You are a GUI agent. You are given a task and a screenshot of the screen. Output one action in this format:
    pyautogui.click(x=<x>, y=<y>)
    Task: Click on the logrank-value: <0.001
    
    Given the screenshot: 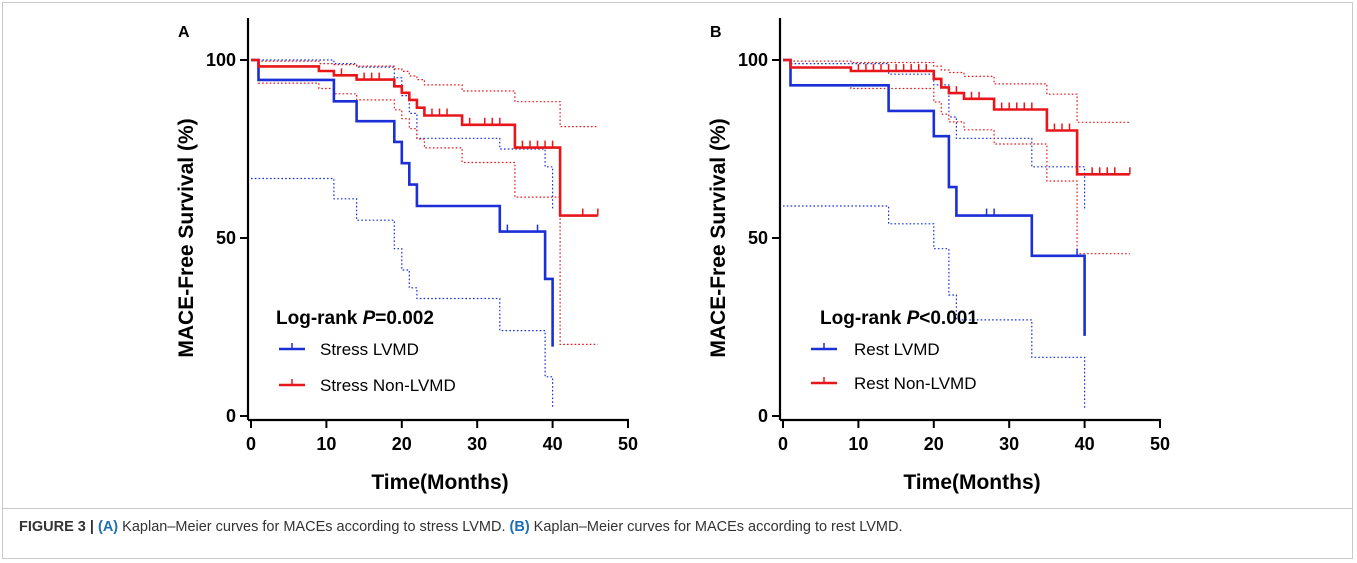 What is the action you would take?
    pyautogui.click(x=948, y=318)
    